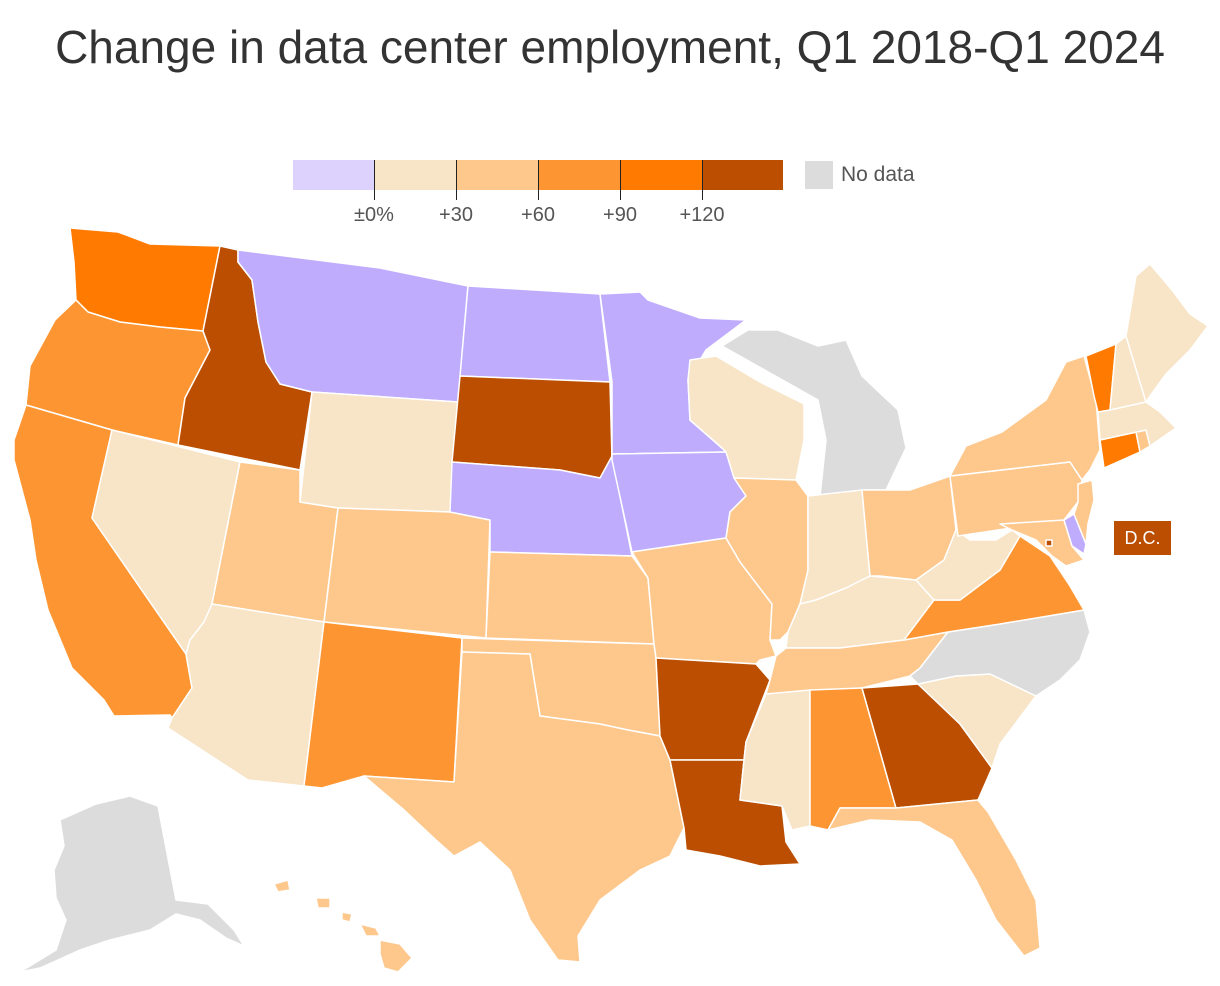 This screenshot has width=1220, height=986. What do you see at coordinates (702, 215) in the screenshot?
I see `legend-tick-label: +120` at bounding box center [702, 215].